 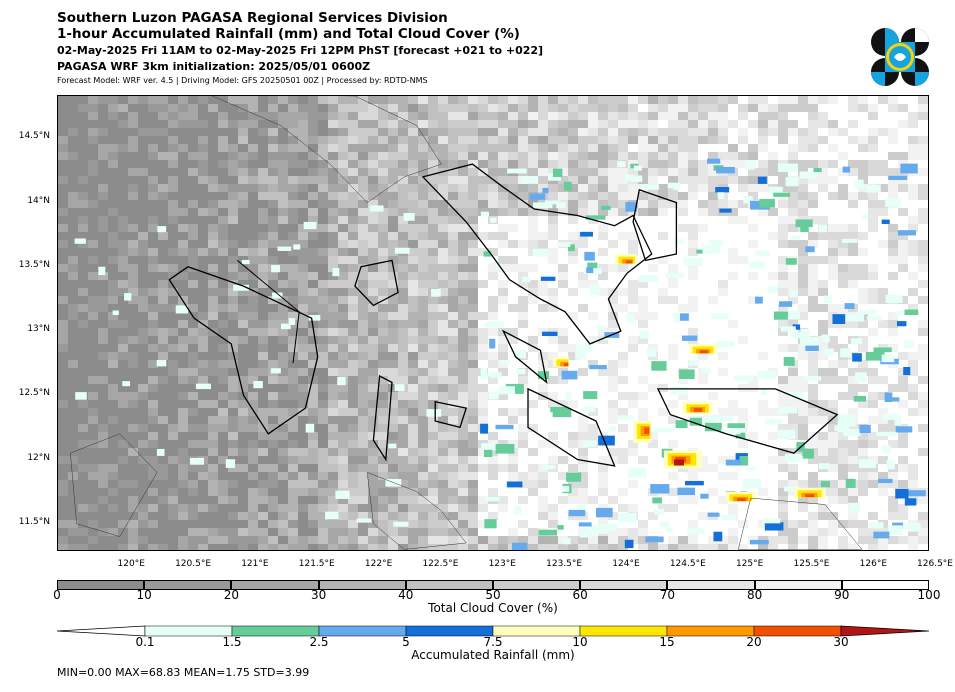 What do you see at coordinates (440, 564) in the screenshot?
I see `lon-tick-label: 122.5°E` at bounding box center [440, 564].